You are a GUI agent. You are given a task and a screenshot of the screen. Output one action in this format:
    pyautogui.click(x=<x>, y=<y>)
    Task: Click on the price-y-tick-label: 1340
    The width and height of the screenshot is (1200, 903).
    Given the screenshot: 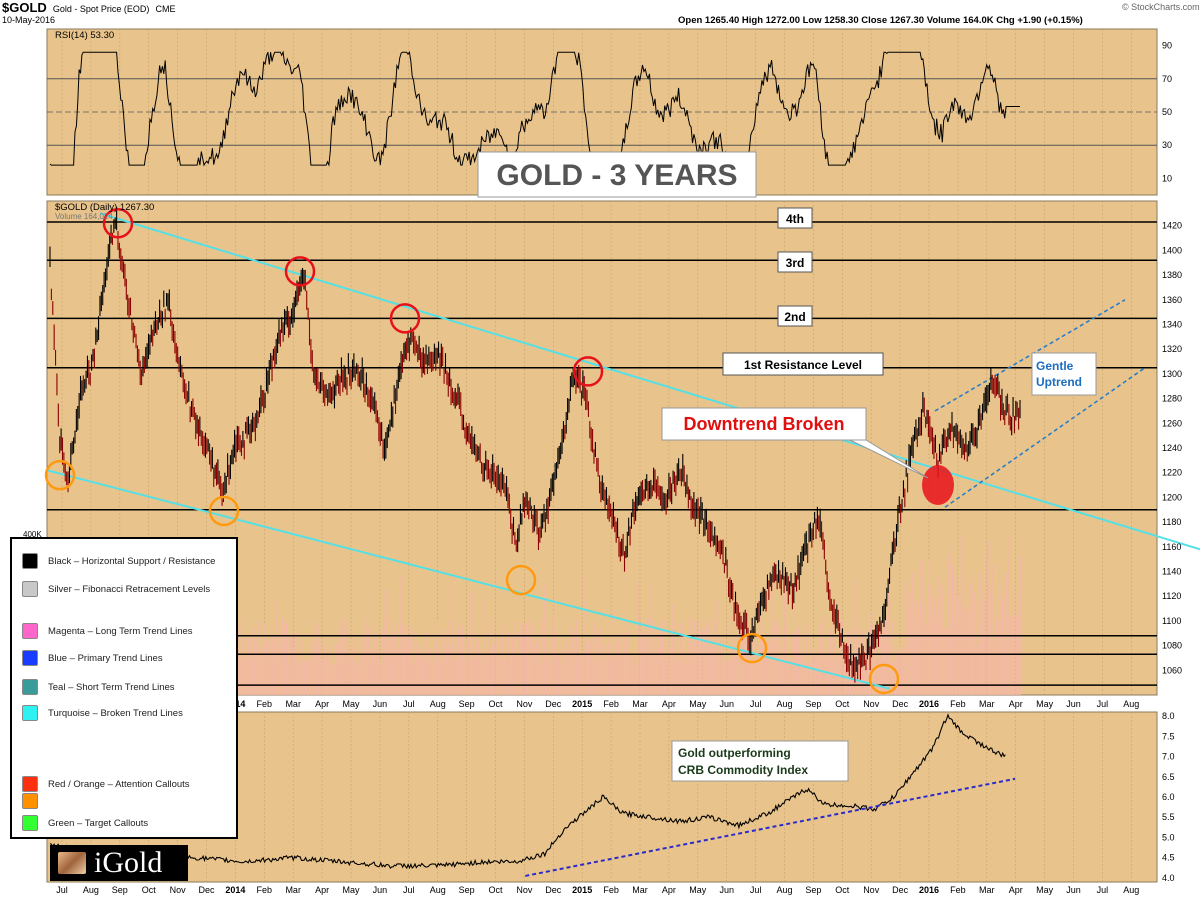 What is the action you would take?
    pyautogui.click(x=1172, y=325)
    